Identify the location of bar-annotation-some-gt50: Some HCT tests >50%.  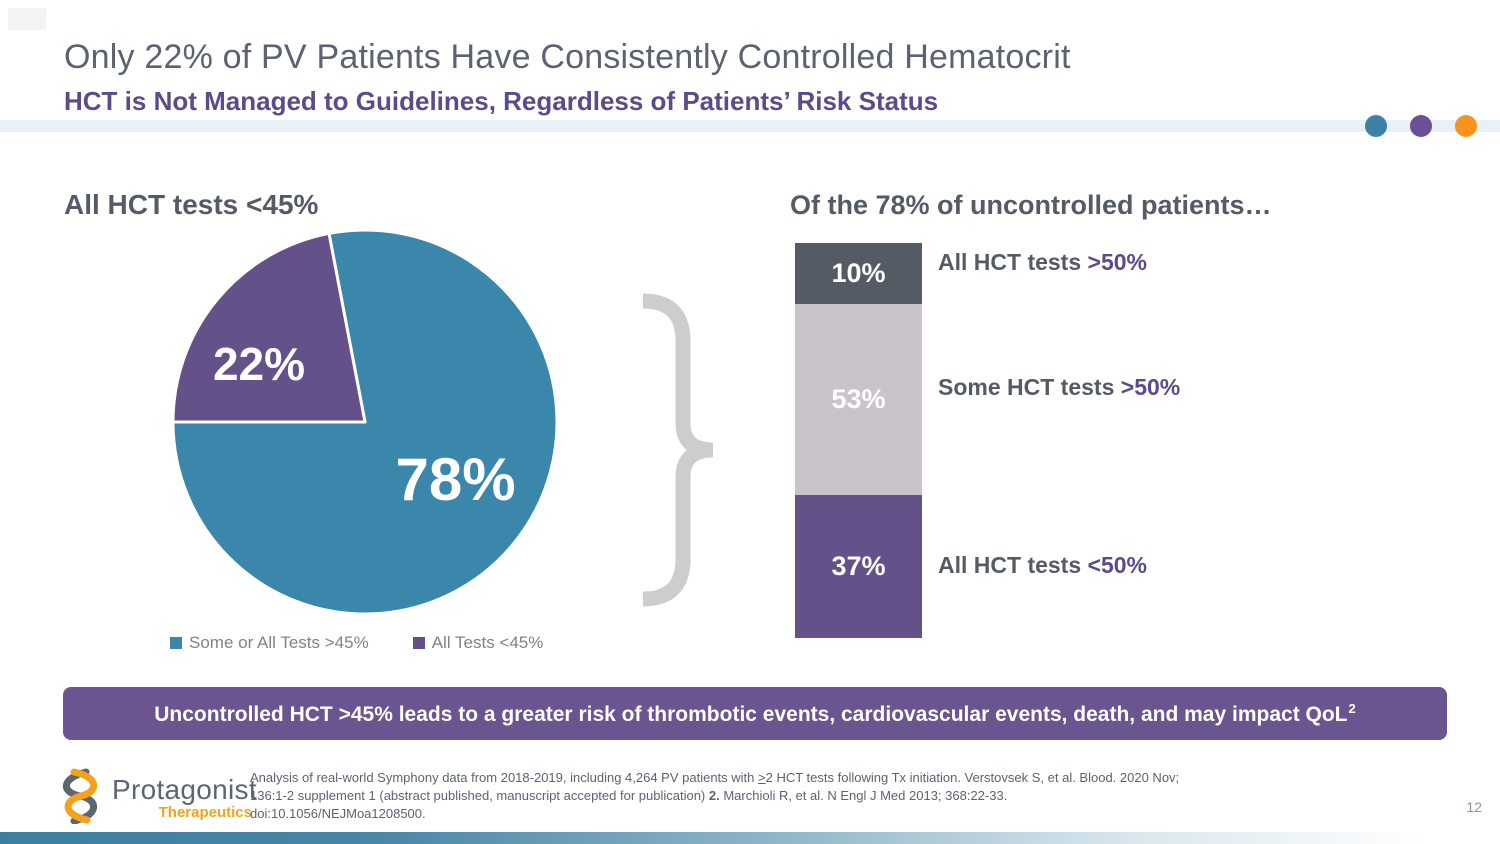
(1059, 387).